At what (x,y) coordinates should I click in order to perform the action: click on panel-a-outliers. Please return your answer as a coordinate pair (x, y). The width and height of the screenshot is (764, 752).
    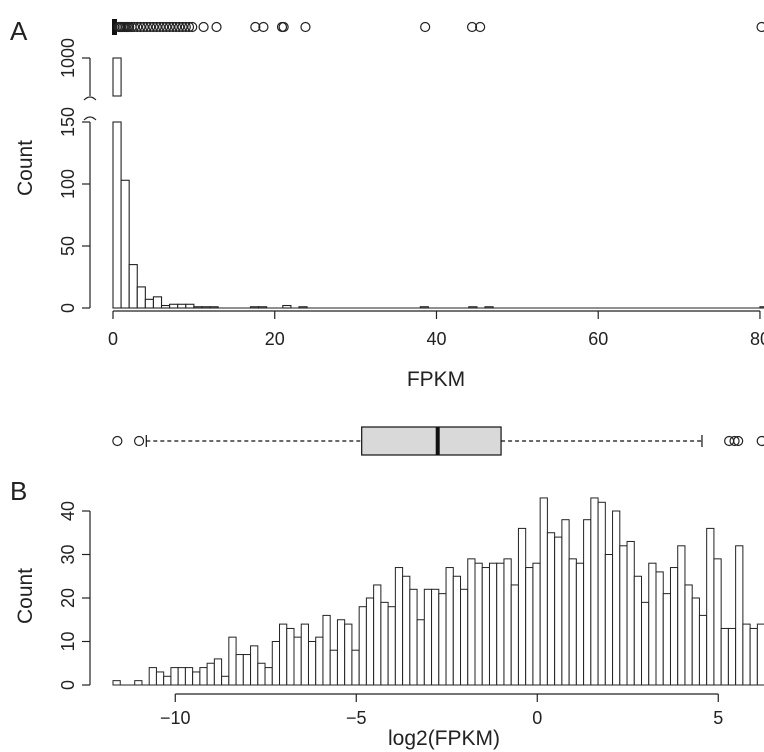
    Looking at the image, I should click on (438, 27).